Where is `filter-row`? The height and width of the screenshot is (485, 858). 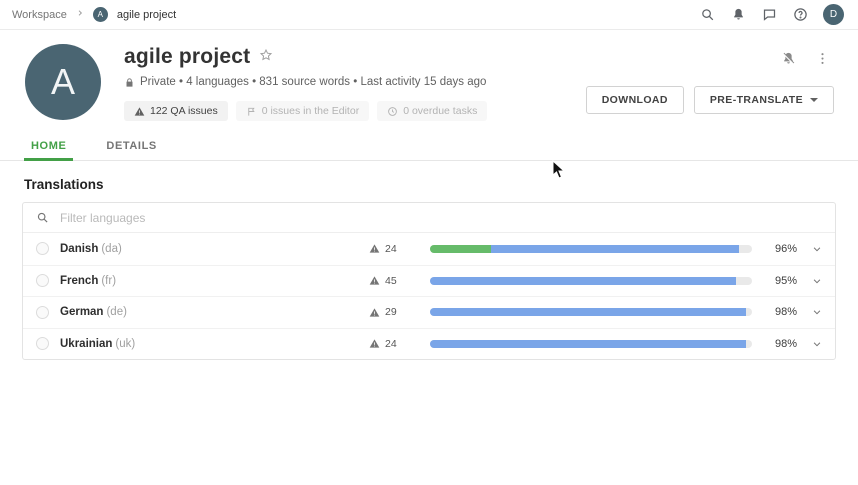
filter-row is located at coordinates (429, 218).